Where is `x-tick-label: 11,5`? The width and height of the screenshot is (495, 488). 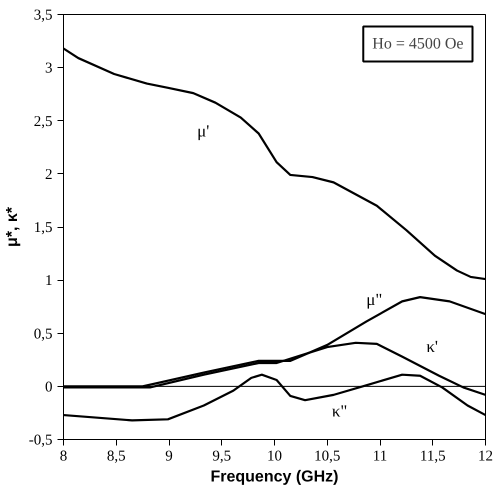 x-tick-label: 11,5 is located at coordinates (433, 456).